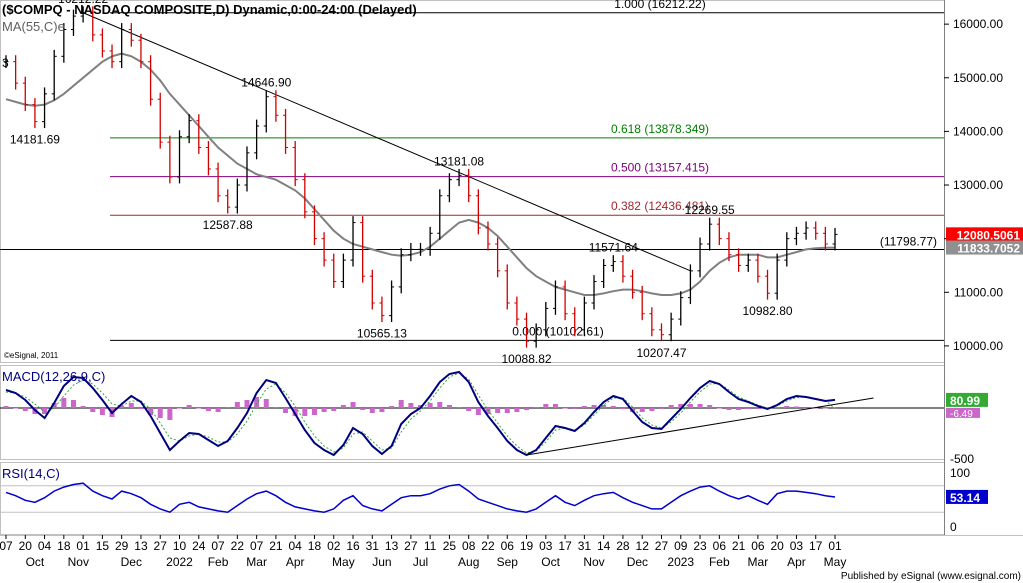 This screenshot has height=583, width=1023. What do you see at coordinates (593, 562) in the screenshot?
I see `x-month-label: Nov` at bounding box center [593, 562].